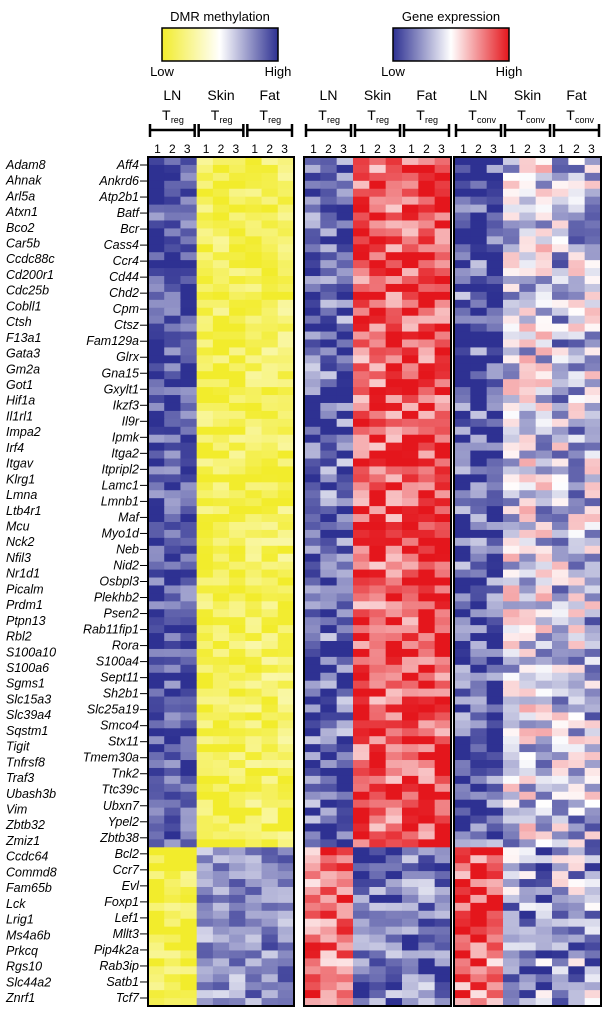 The width and height of the screenshot is (616, 1024). I want to click on gene-label-left: Slc44a2, so click(28, 982).